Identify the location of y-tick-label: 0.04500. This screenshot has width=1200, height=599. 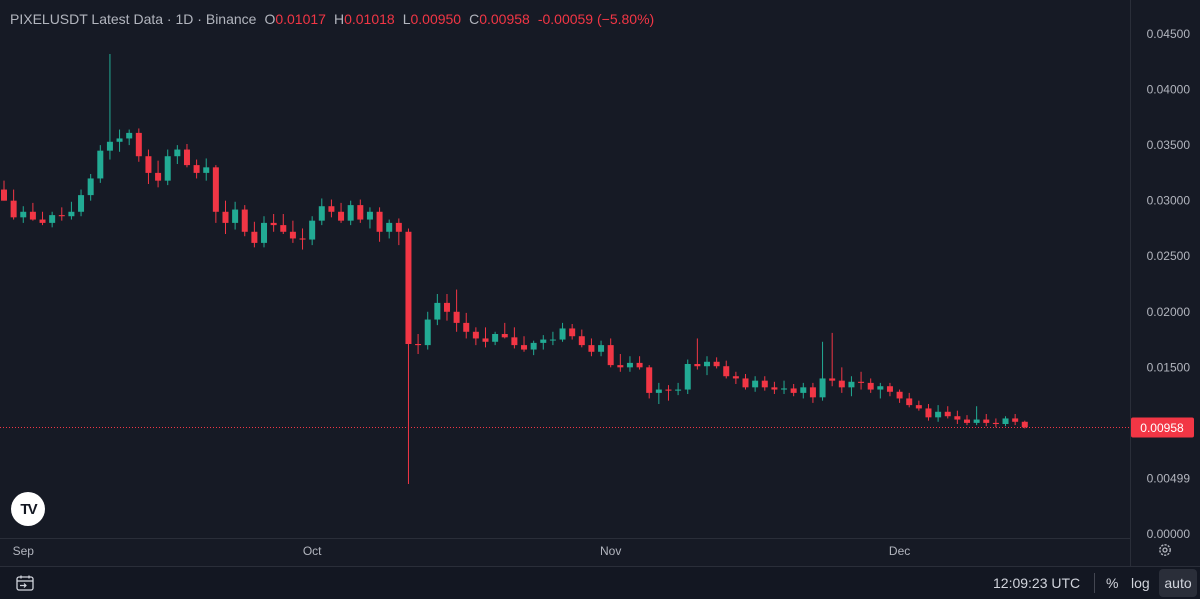
(1169, 34).